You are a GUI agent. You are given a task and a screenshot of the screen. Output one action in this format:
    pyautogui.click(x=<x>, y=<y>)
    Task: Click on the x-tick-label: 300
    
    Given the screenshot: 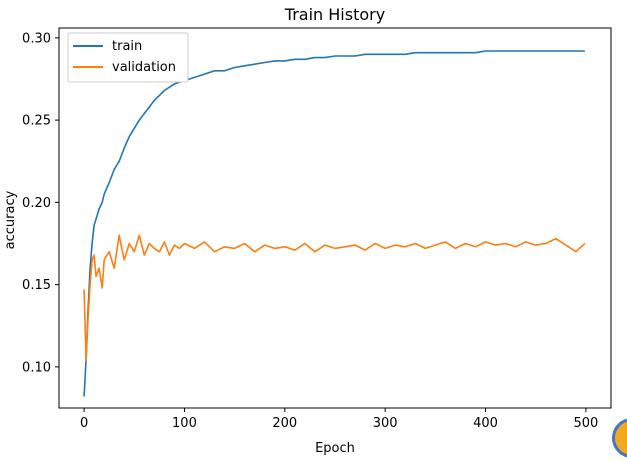 What is the action you would take?
    pyautogui.click(x=385, y=423)
    